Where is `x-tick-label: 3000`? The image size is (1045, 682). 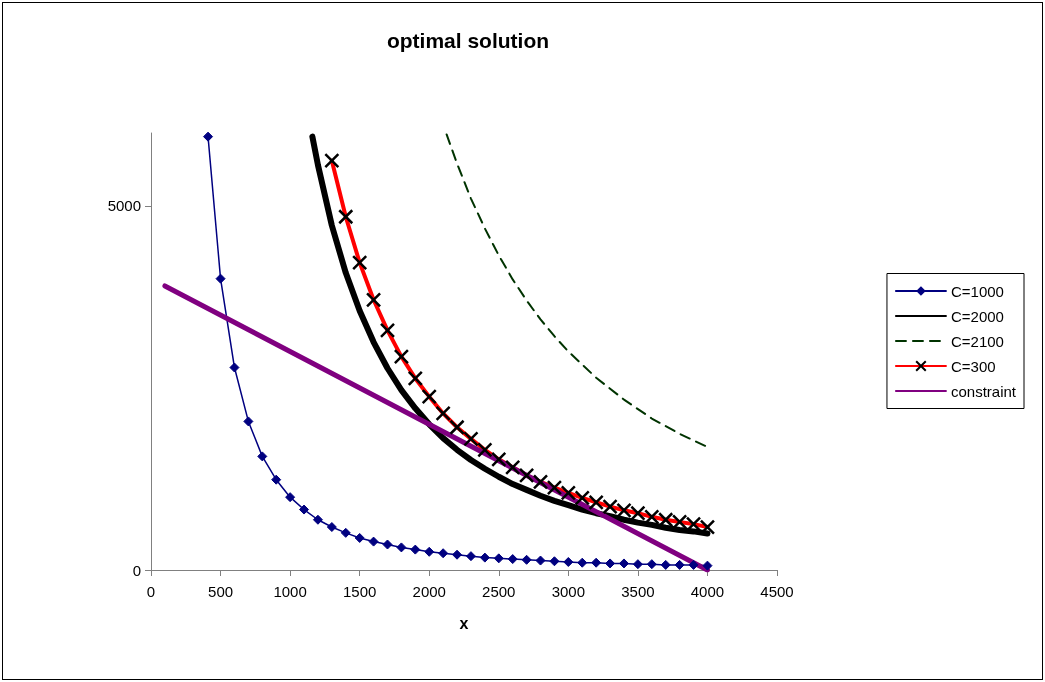
x-tick-label: 3000 is located at coordinates (568, 591).